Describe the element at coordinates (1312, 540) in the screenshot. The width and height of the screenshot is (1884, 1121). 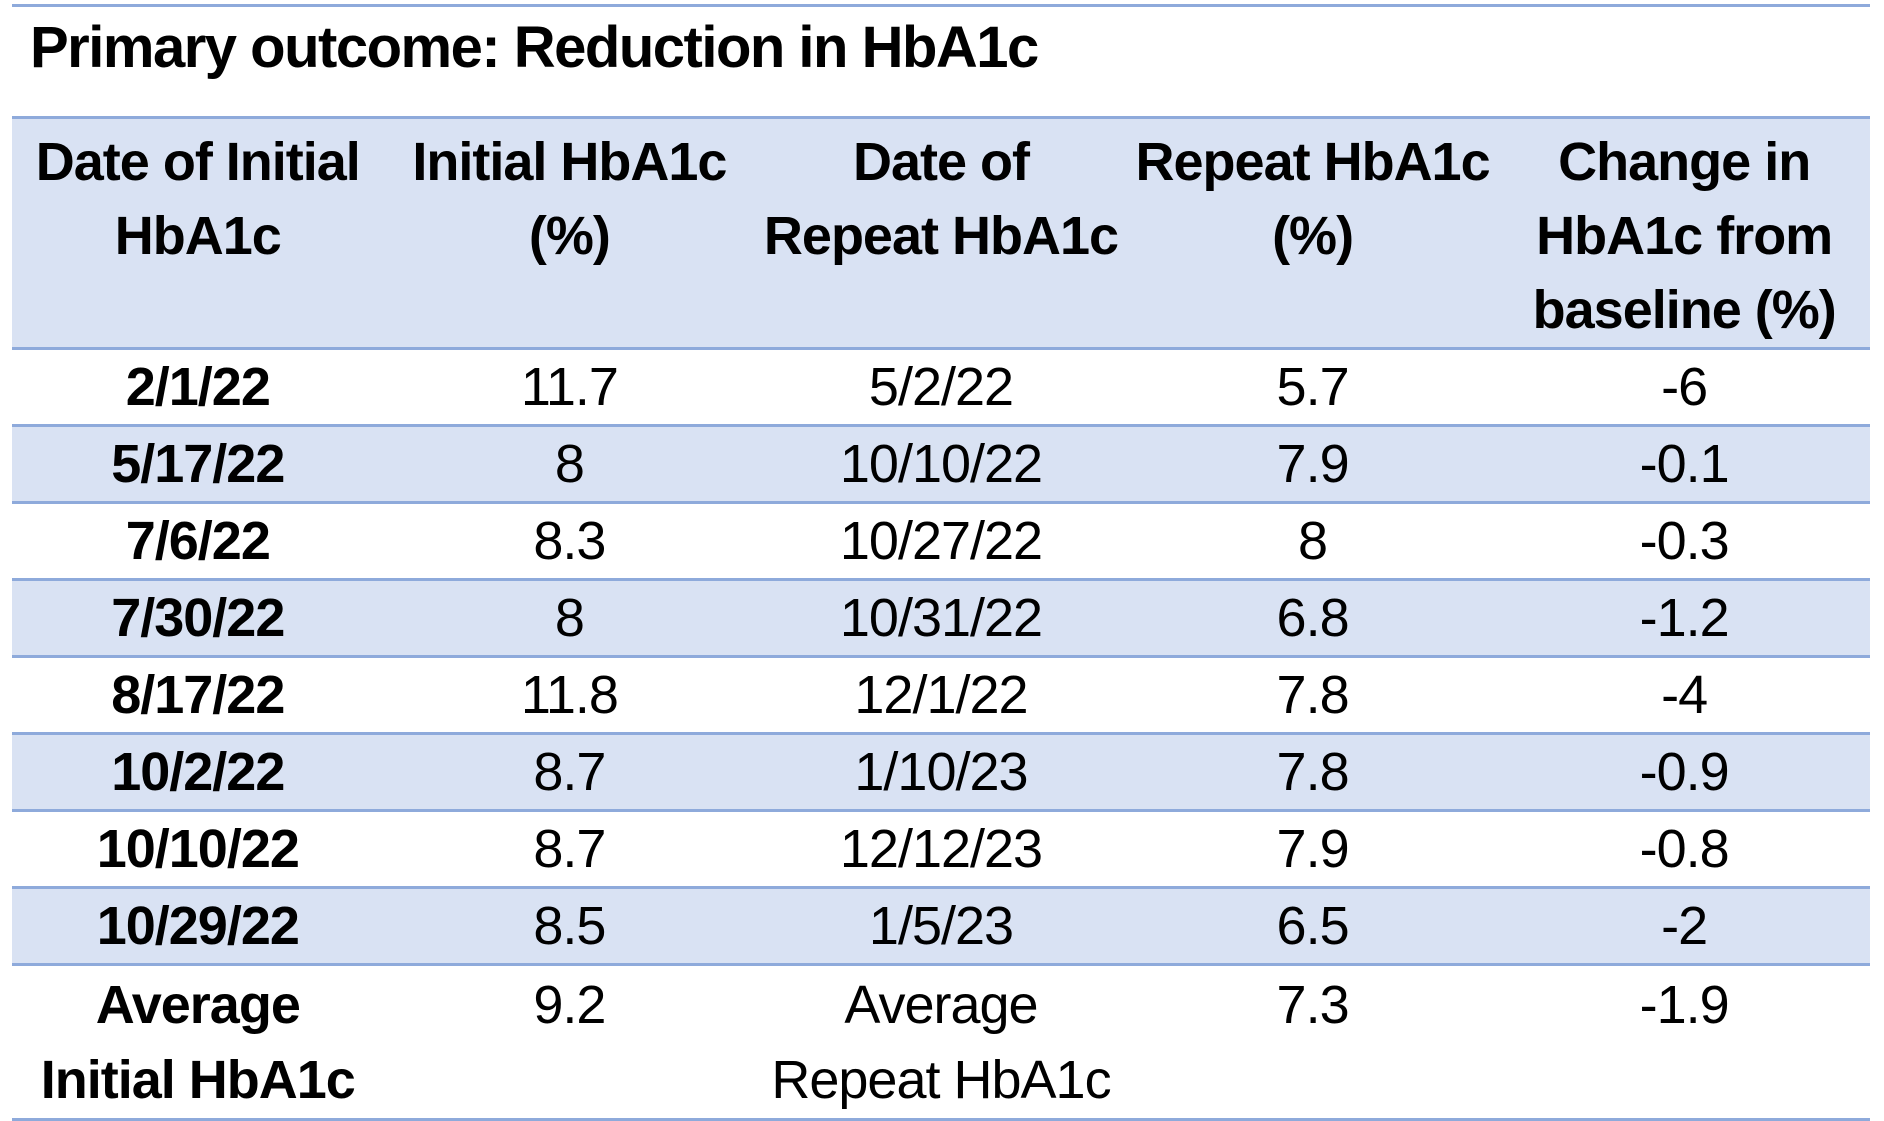
I see `repeat-value-cell: 8` at that location.